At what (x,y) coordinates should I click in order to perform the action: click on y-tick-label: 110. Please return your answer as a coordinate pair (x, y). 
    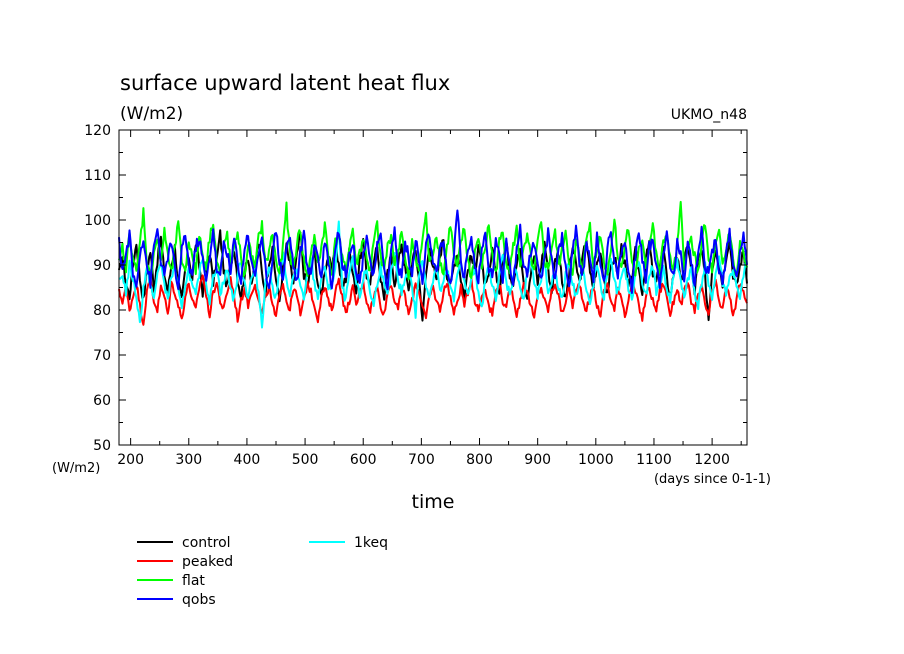
    Looking at the image, I should click on (97, 176).